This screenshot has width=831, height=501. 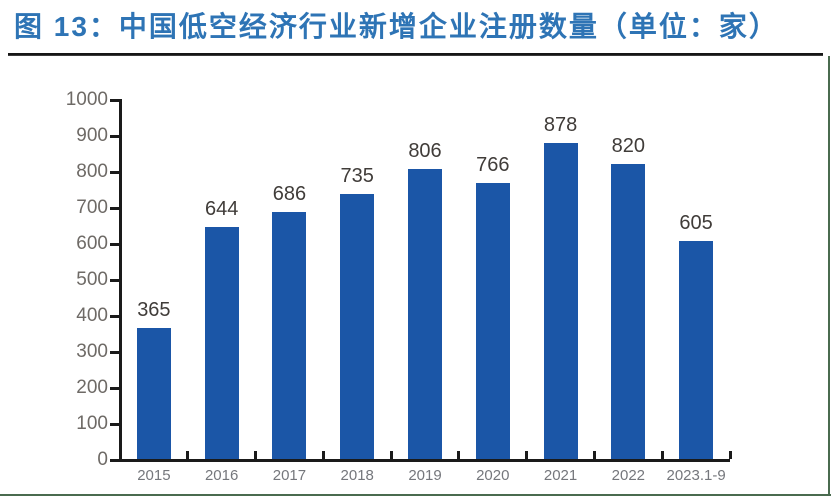 What do you see at coordinates (86, 99) in the screenshot?
I see `y-axis-label: 1000` at bounding box center [86, 99].